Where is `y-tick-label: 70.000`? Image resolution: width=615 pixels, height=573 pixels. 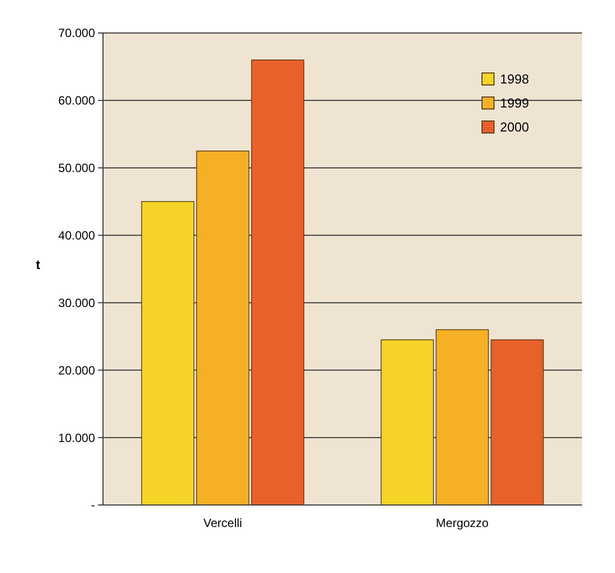 y-tick-label: 70.000 is located at coordinates (77, 33).